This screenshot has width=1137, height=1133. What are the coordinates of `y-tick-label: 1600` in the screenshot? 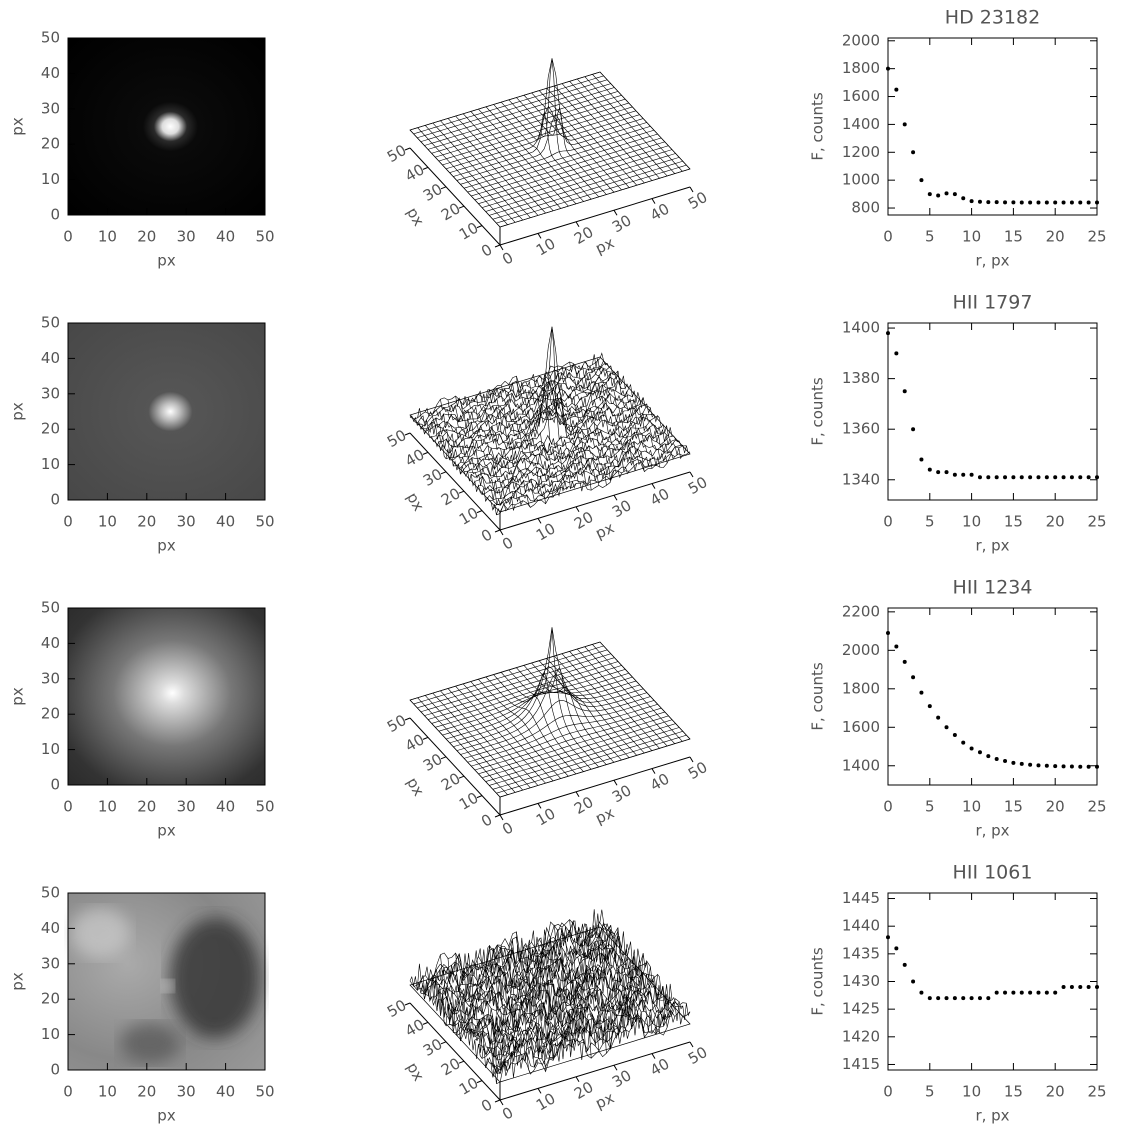 It's located at (861, 727).